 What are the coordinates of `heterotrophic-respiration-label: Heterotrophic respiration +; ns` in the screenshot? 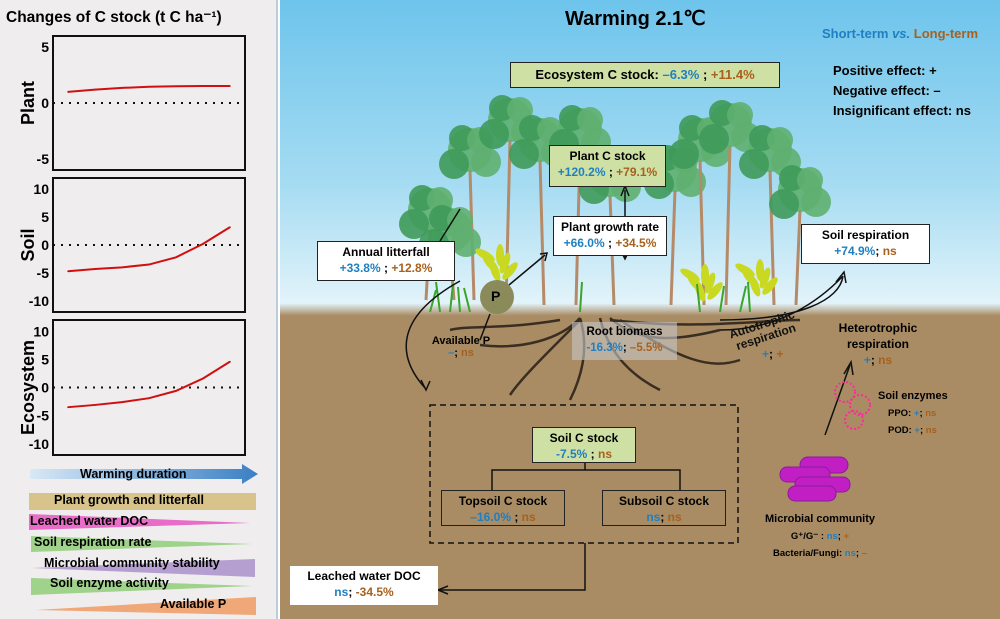 It's located at (878, 344).